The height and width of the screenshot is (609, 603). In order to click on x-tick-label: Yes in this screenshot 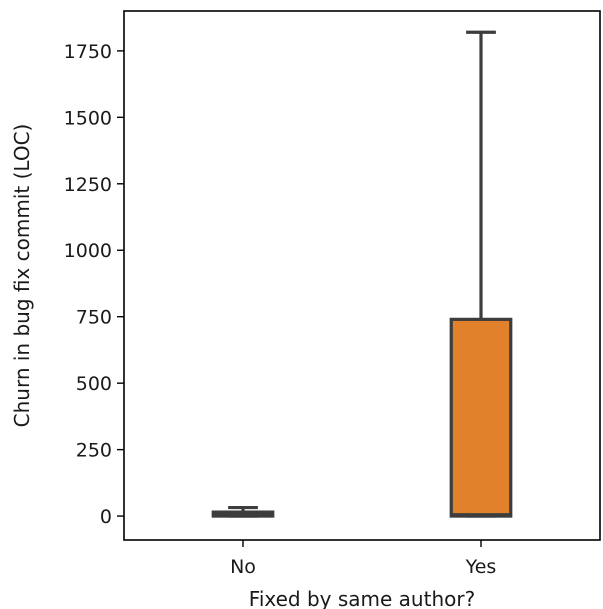, I will do `click(481, 567)`.